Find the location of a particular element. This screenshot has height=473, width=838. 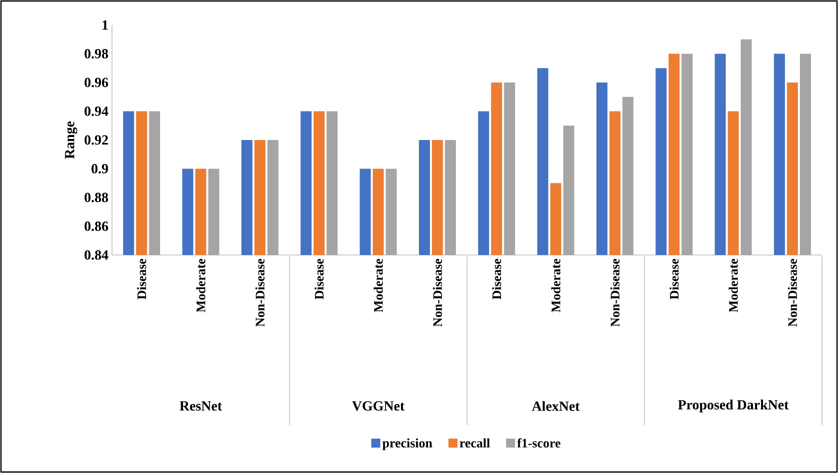

legend-label: precision is located at coordinates (407, 444).